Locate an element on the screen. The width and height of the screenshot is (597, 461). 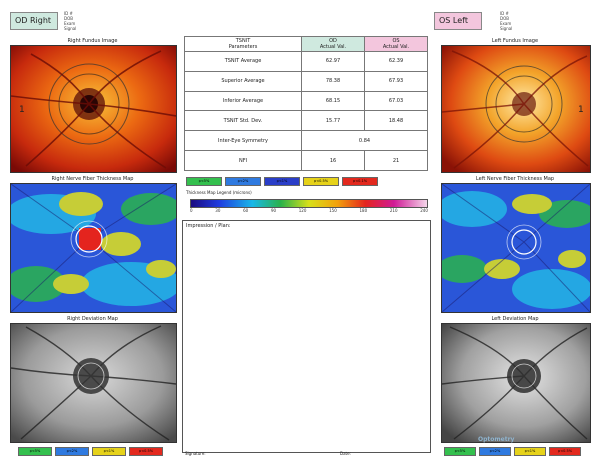
table-header-od: OD Actual Val. is located at coordinates (333, 44).